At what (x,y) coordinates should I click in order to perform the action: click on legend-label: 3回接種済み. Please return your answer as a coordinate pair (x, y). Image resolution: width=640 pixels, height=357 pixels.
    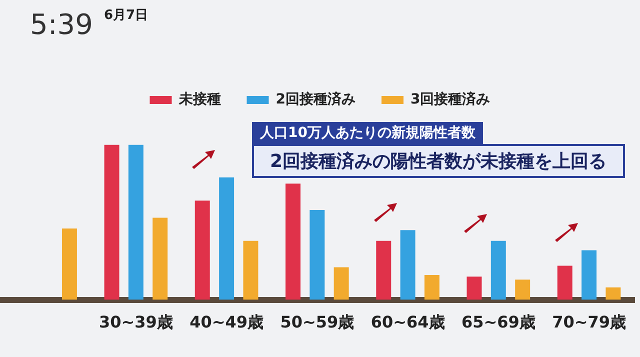
    Looking at the image, I should click on (450, 99).